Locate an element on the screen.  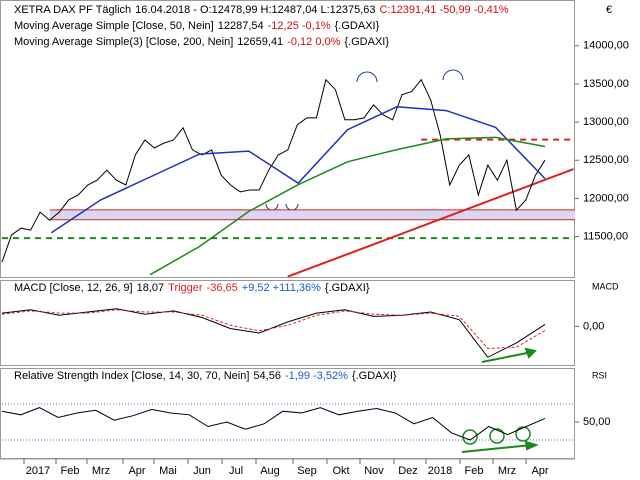
x-tick-label: Okt is located at coordinates (340, 471).